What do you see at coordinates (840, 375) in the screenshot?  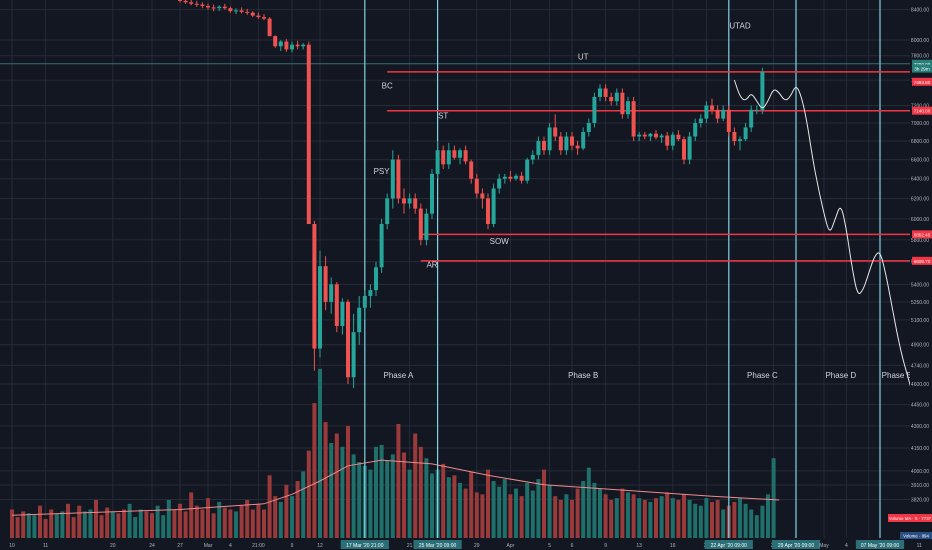 I see `phase-label: Phase D` at bounding box center [840, 375].